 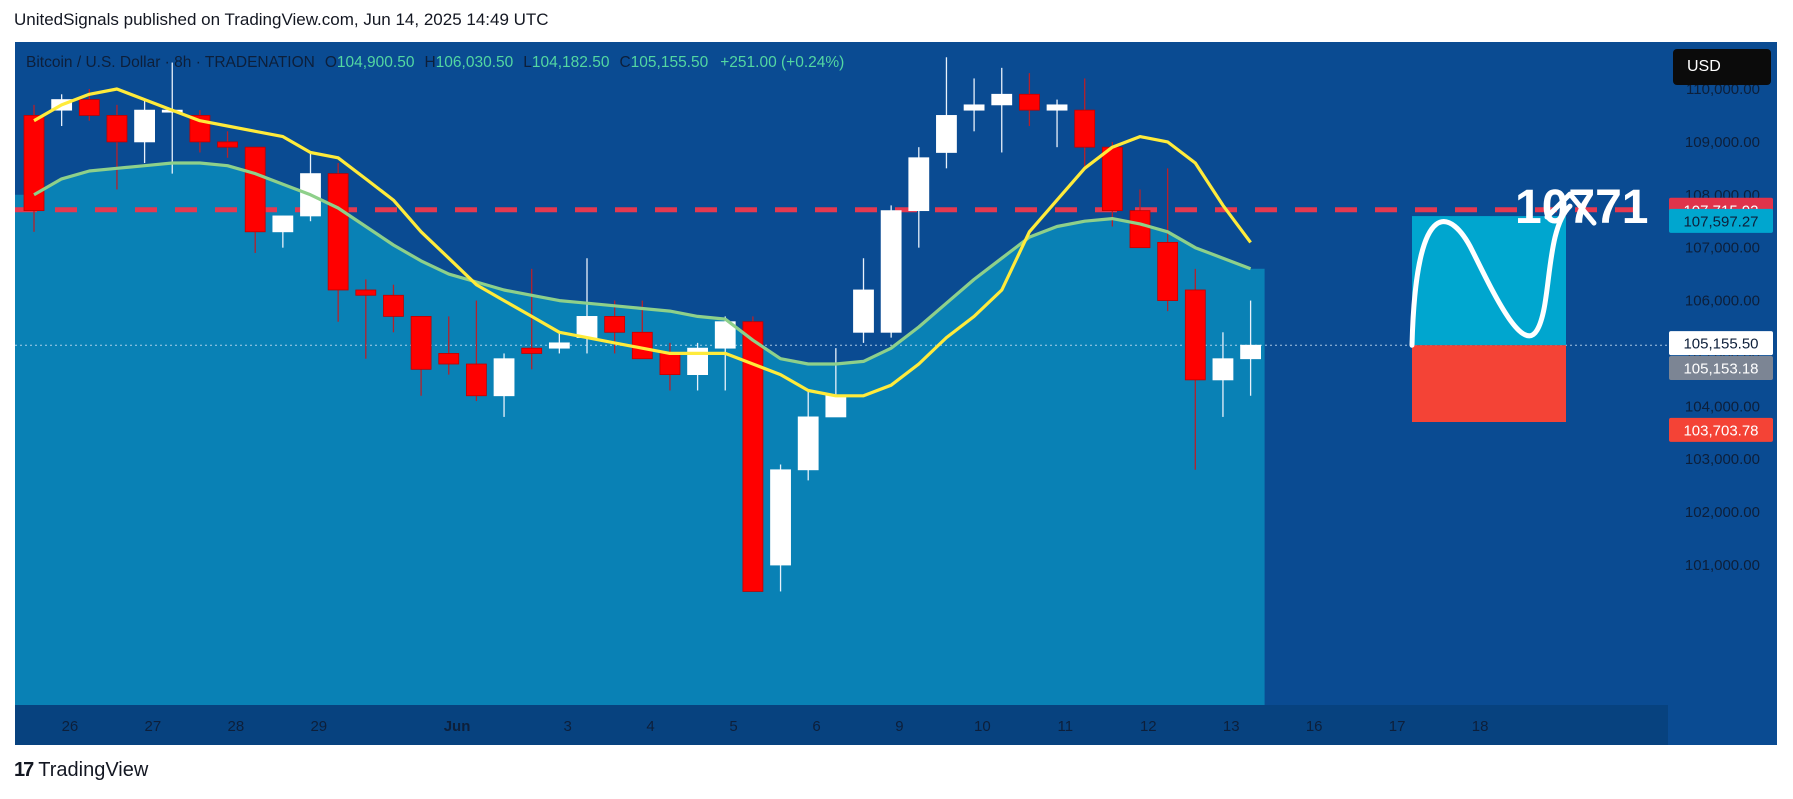 I want to click on change-value: +251.00 (+0.24%), so click(x=782, y=62).